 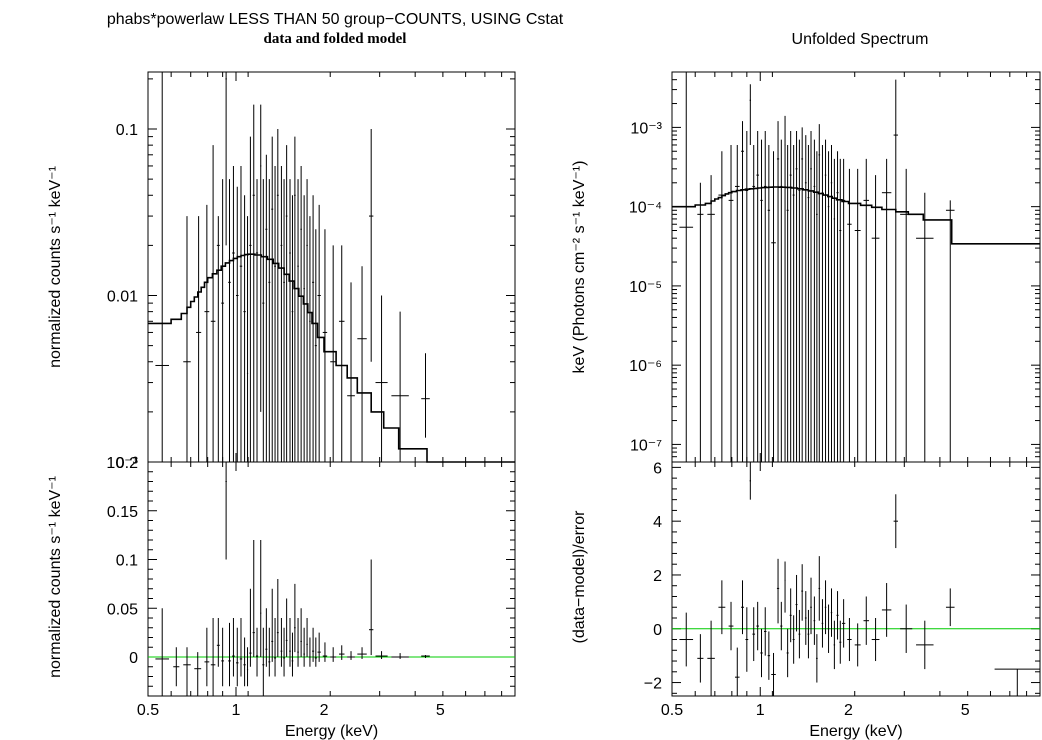 What do you see at coordinates (657, 630) in the screenshot?
I see `y-tick-label: 0` at bounding box center [657, 630].